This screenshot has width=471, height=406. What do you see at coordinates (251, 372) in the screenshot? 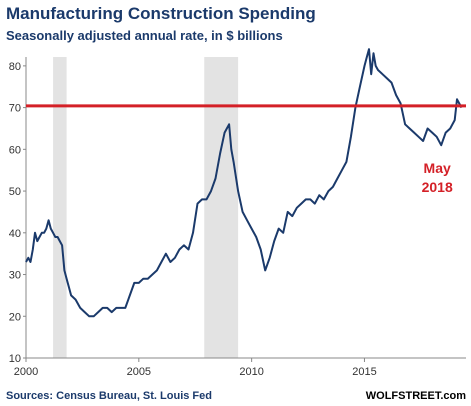
I see `x-tick-label: 2010` at bounding box center [251, 372].